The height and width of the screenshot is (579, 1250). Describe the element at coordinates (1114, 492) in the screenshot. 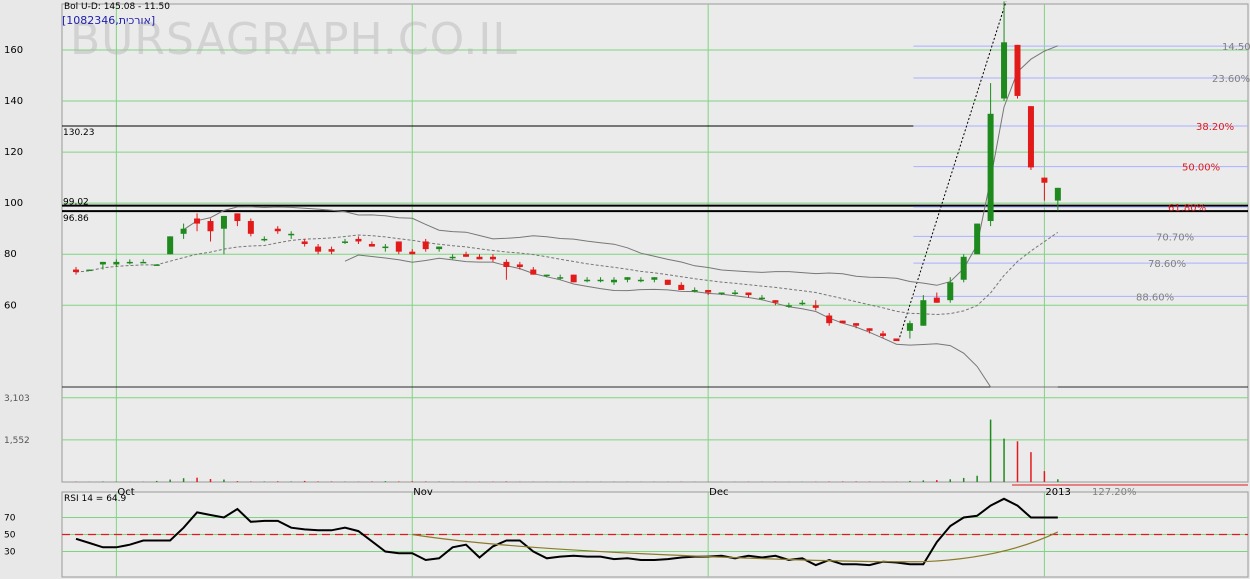

I see `fib-level-label: 127.20%` at that location.